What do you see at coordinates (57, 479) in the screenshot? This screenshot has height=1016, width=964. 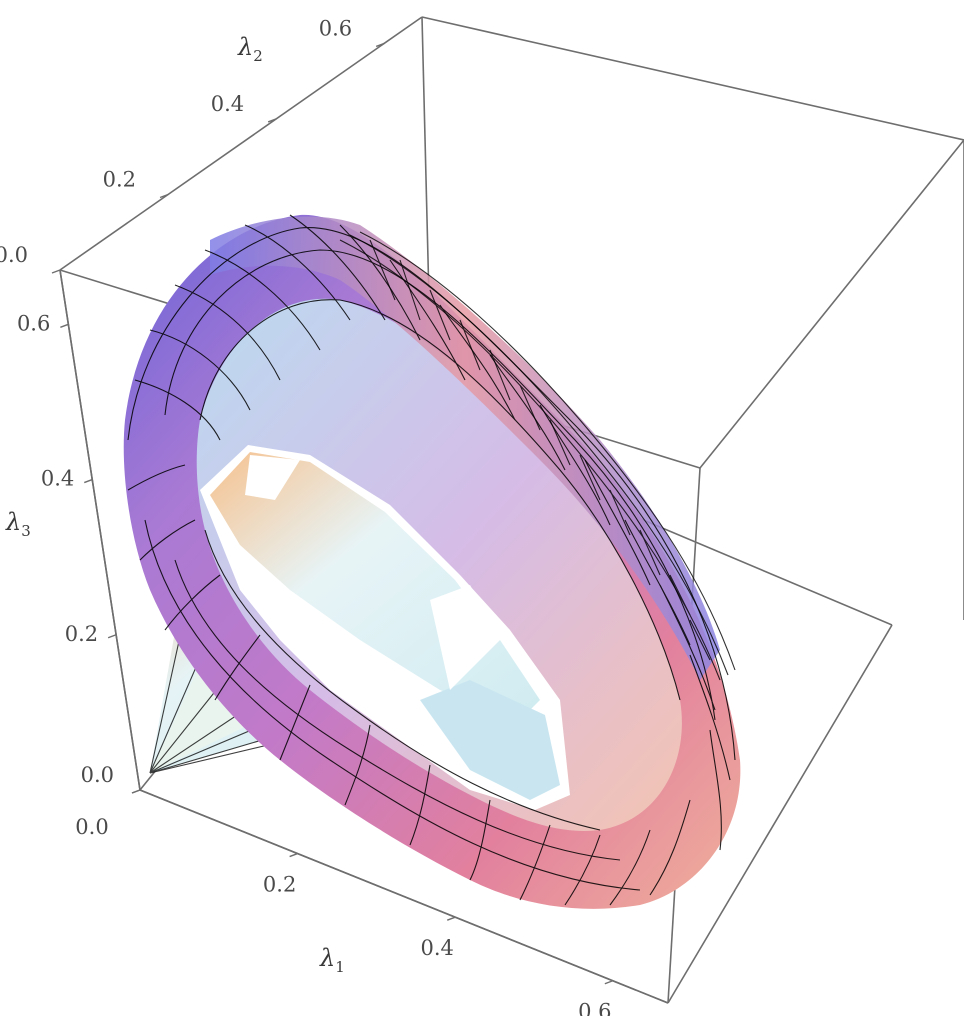 I see `tick-label-z-2: 0.4` at bounding box center [57, 479].